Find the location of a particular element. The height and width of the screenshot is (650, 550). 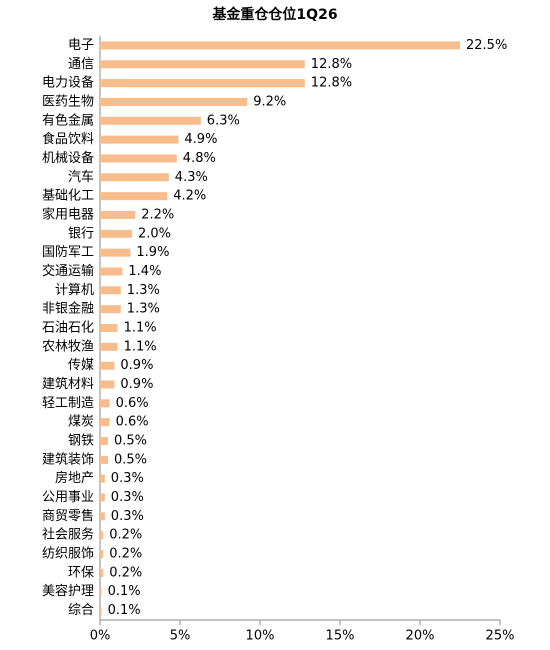

y-tick-label: 综合 is located at coordinates (81, 610).